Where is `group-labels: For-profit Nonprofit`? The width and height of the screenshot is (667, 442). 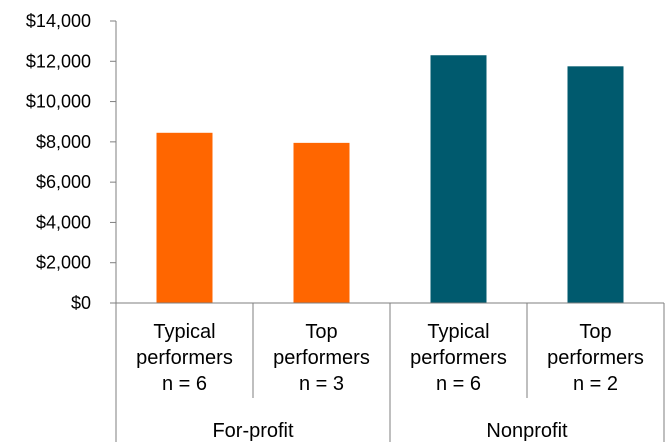
group-labels: For-profit Nonprofit is located at coordinates (390, 431).